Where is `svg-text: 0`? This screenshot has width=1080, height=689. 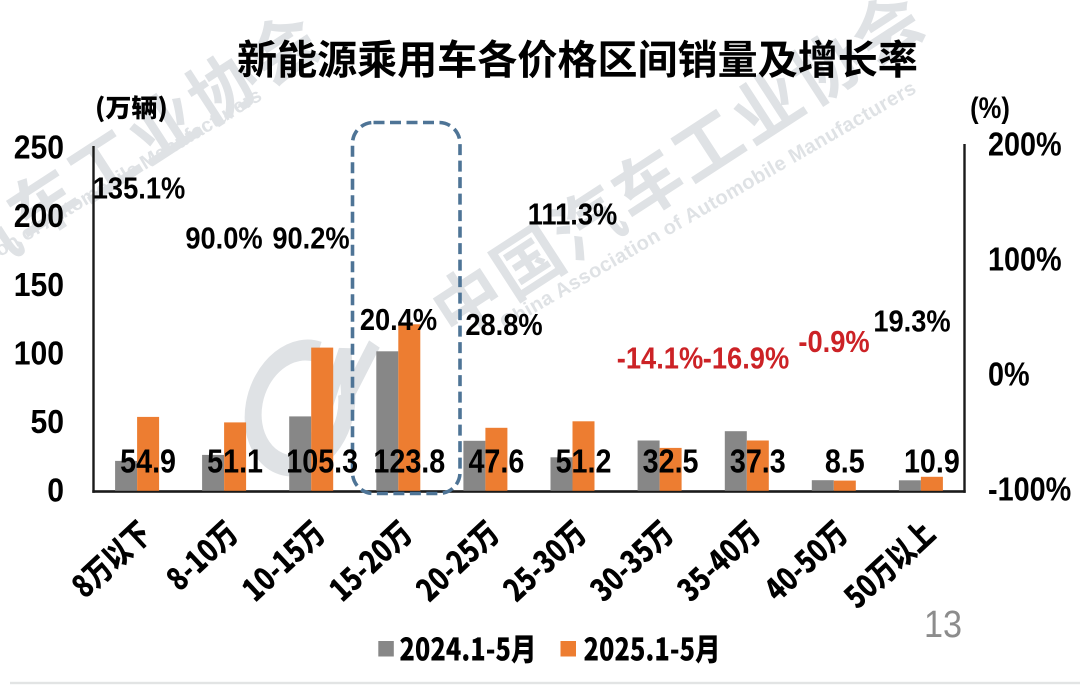 svg-text: 0 is located at coordinates (55, 490).